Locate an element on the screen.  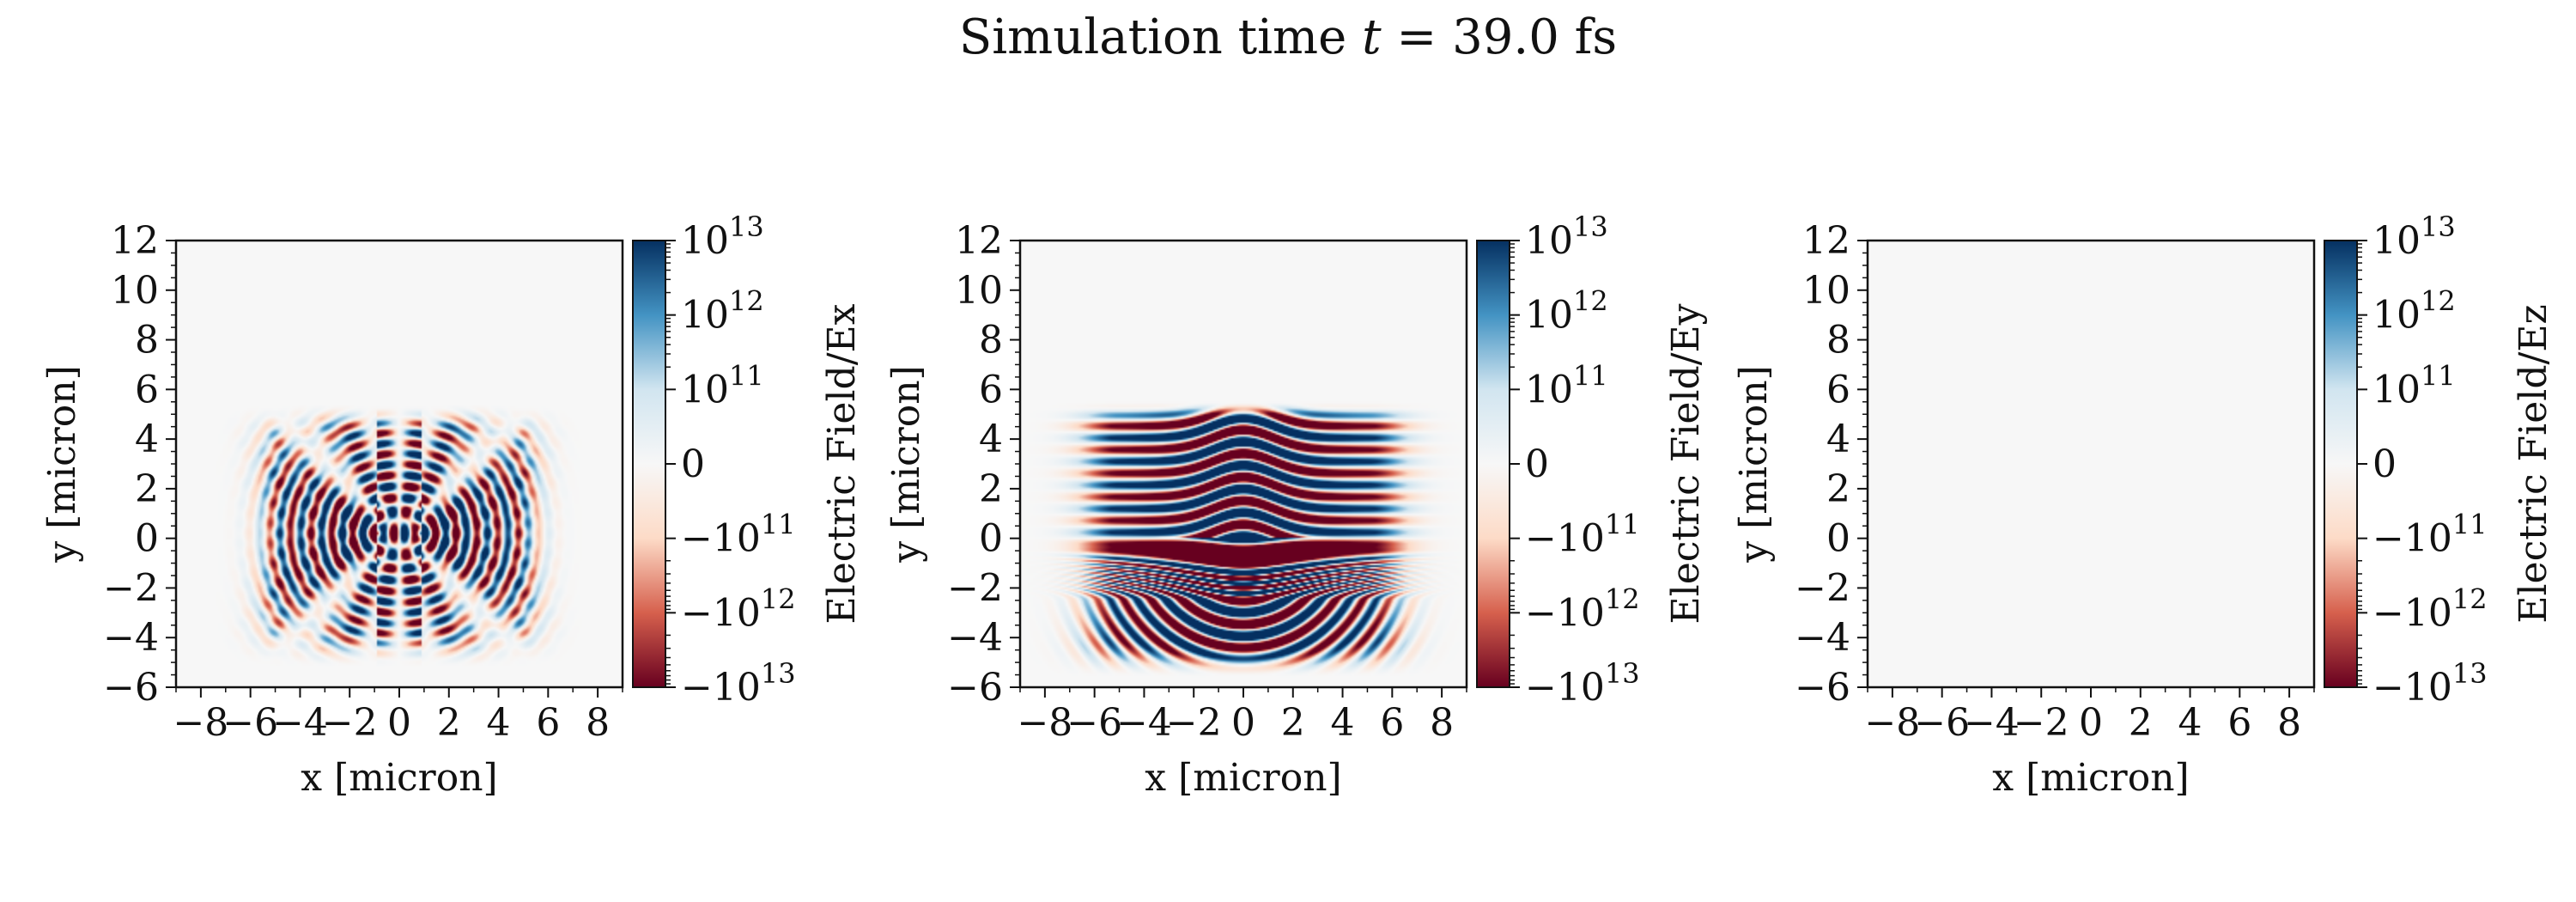
colorbar-label: Electric Field/Ey is located at coordinates (1686, 463).